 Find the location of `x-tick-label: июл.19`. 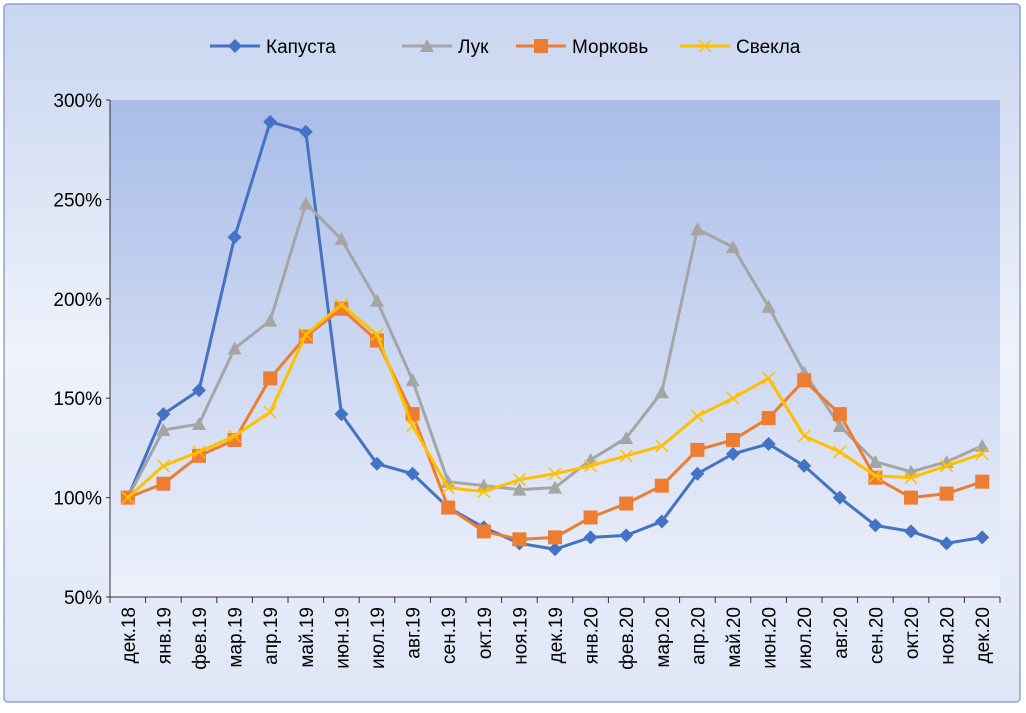

x-tick-label: июл.19 is located at coordinates (378, 638).